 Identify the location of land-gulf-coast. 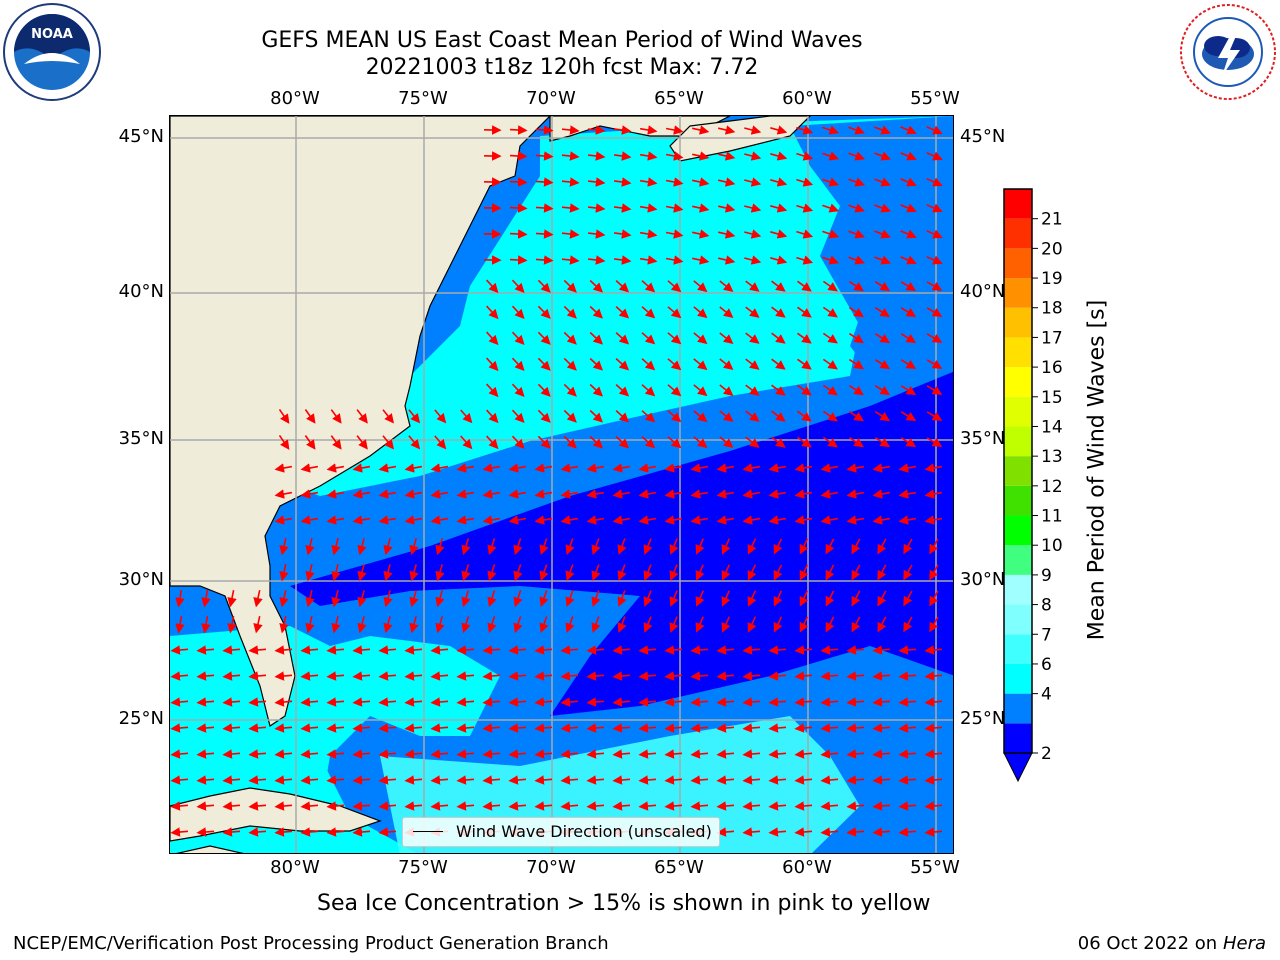
(210, 849).